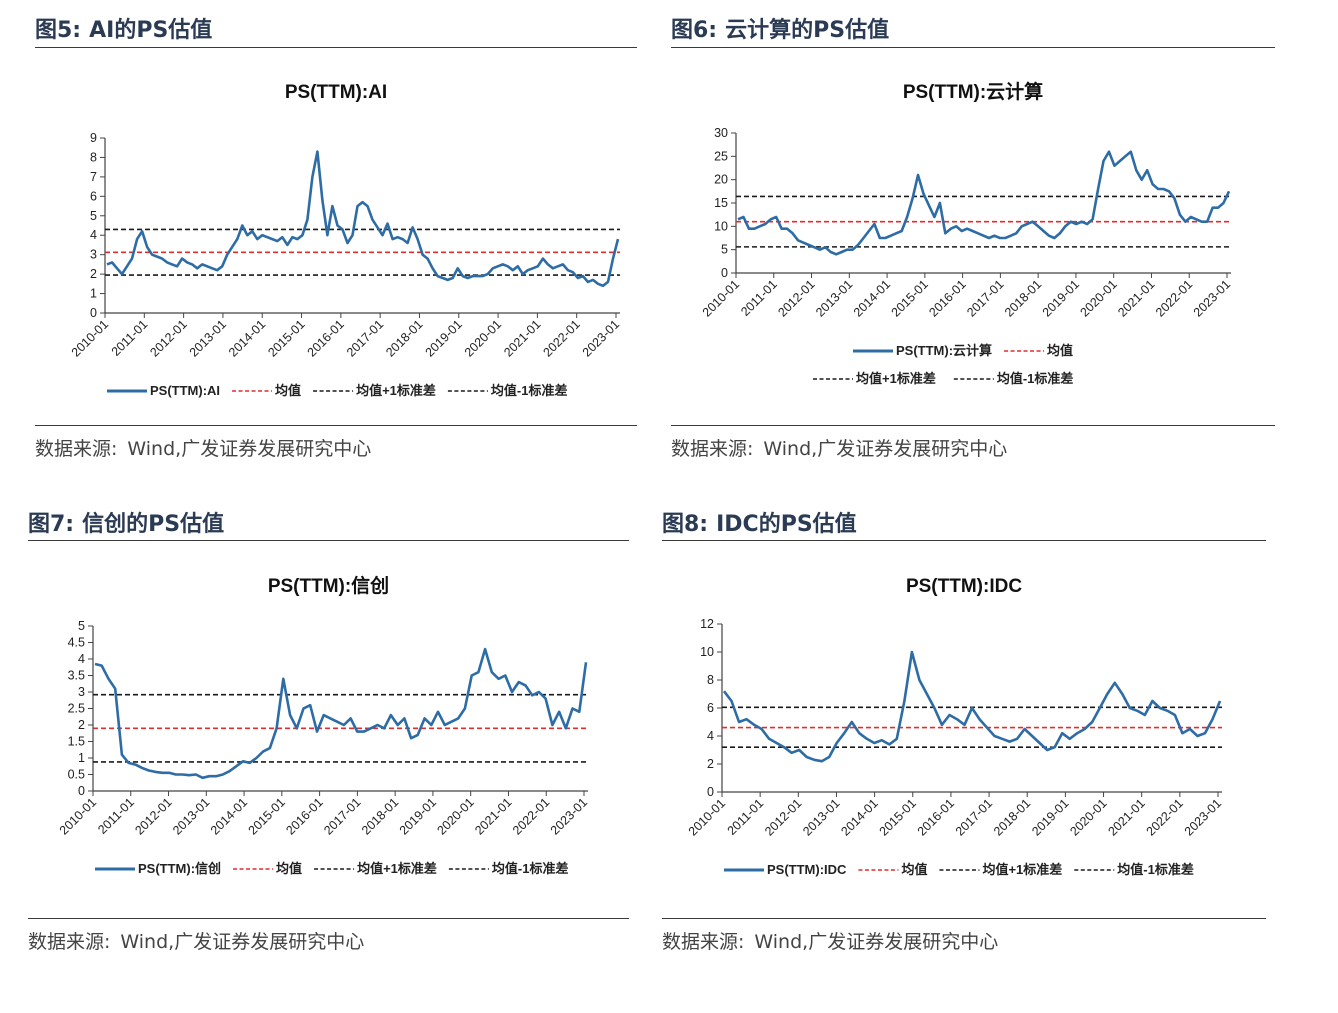  I want to click on y-tick-label: 20, so click(721, 180).